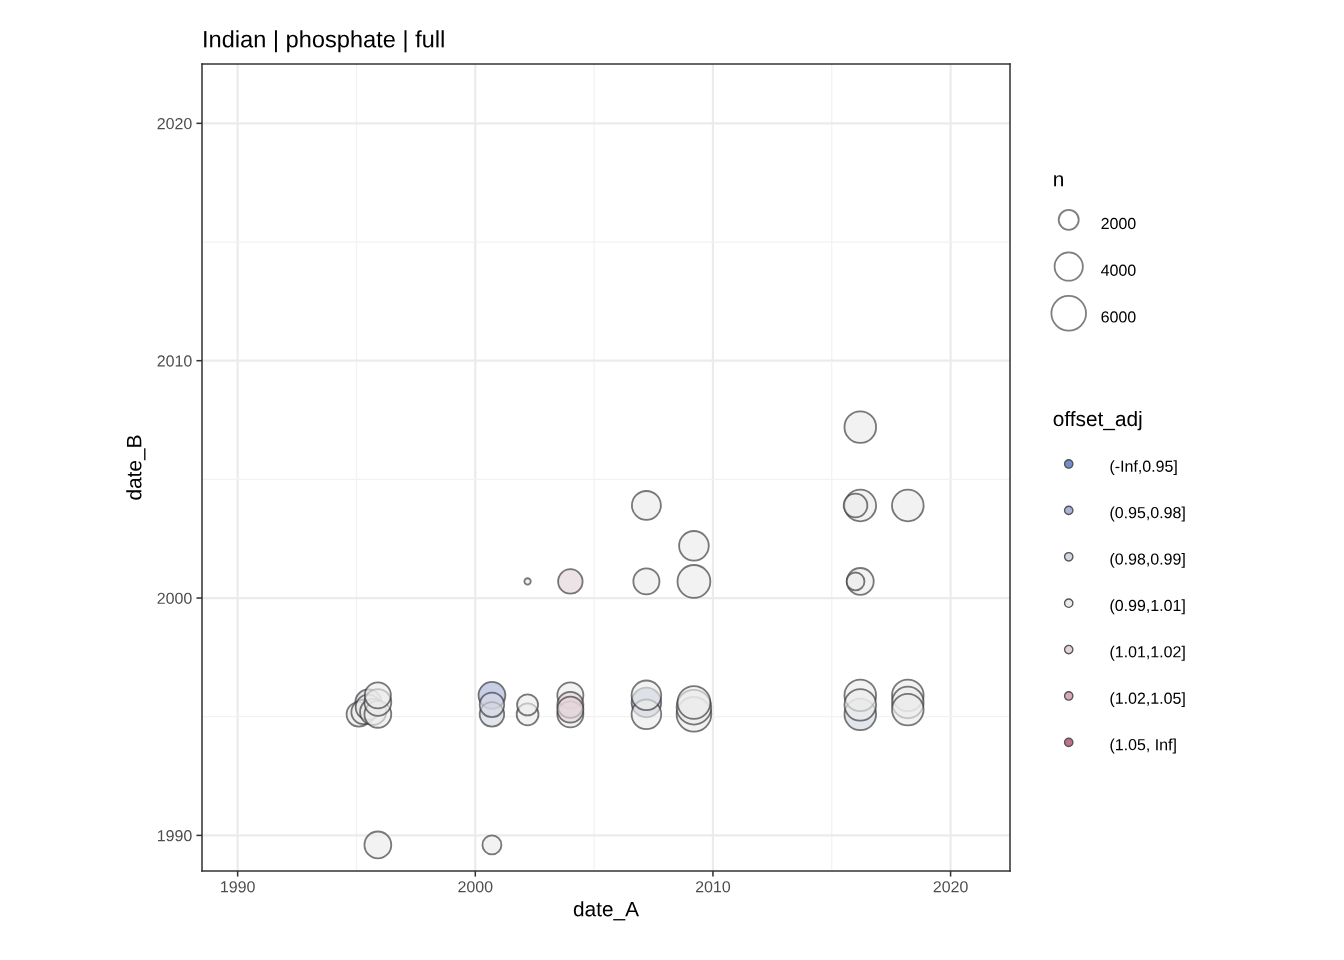  I want to click on text: offset_adj, so click(1097, 420).